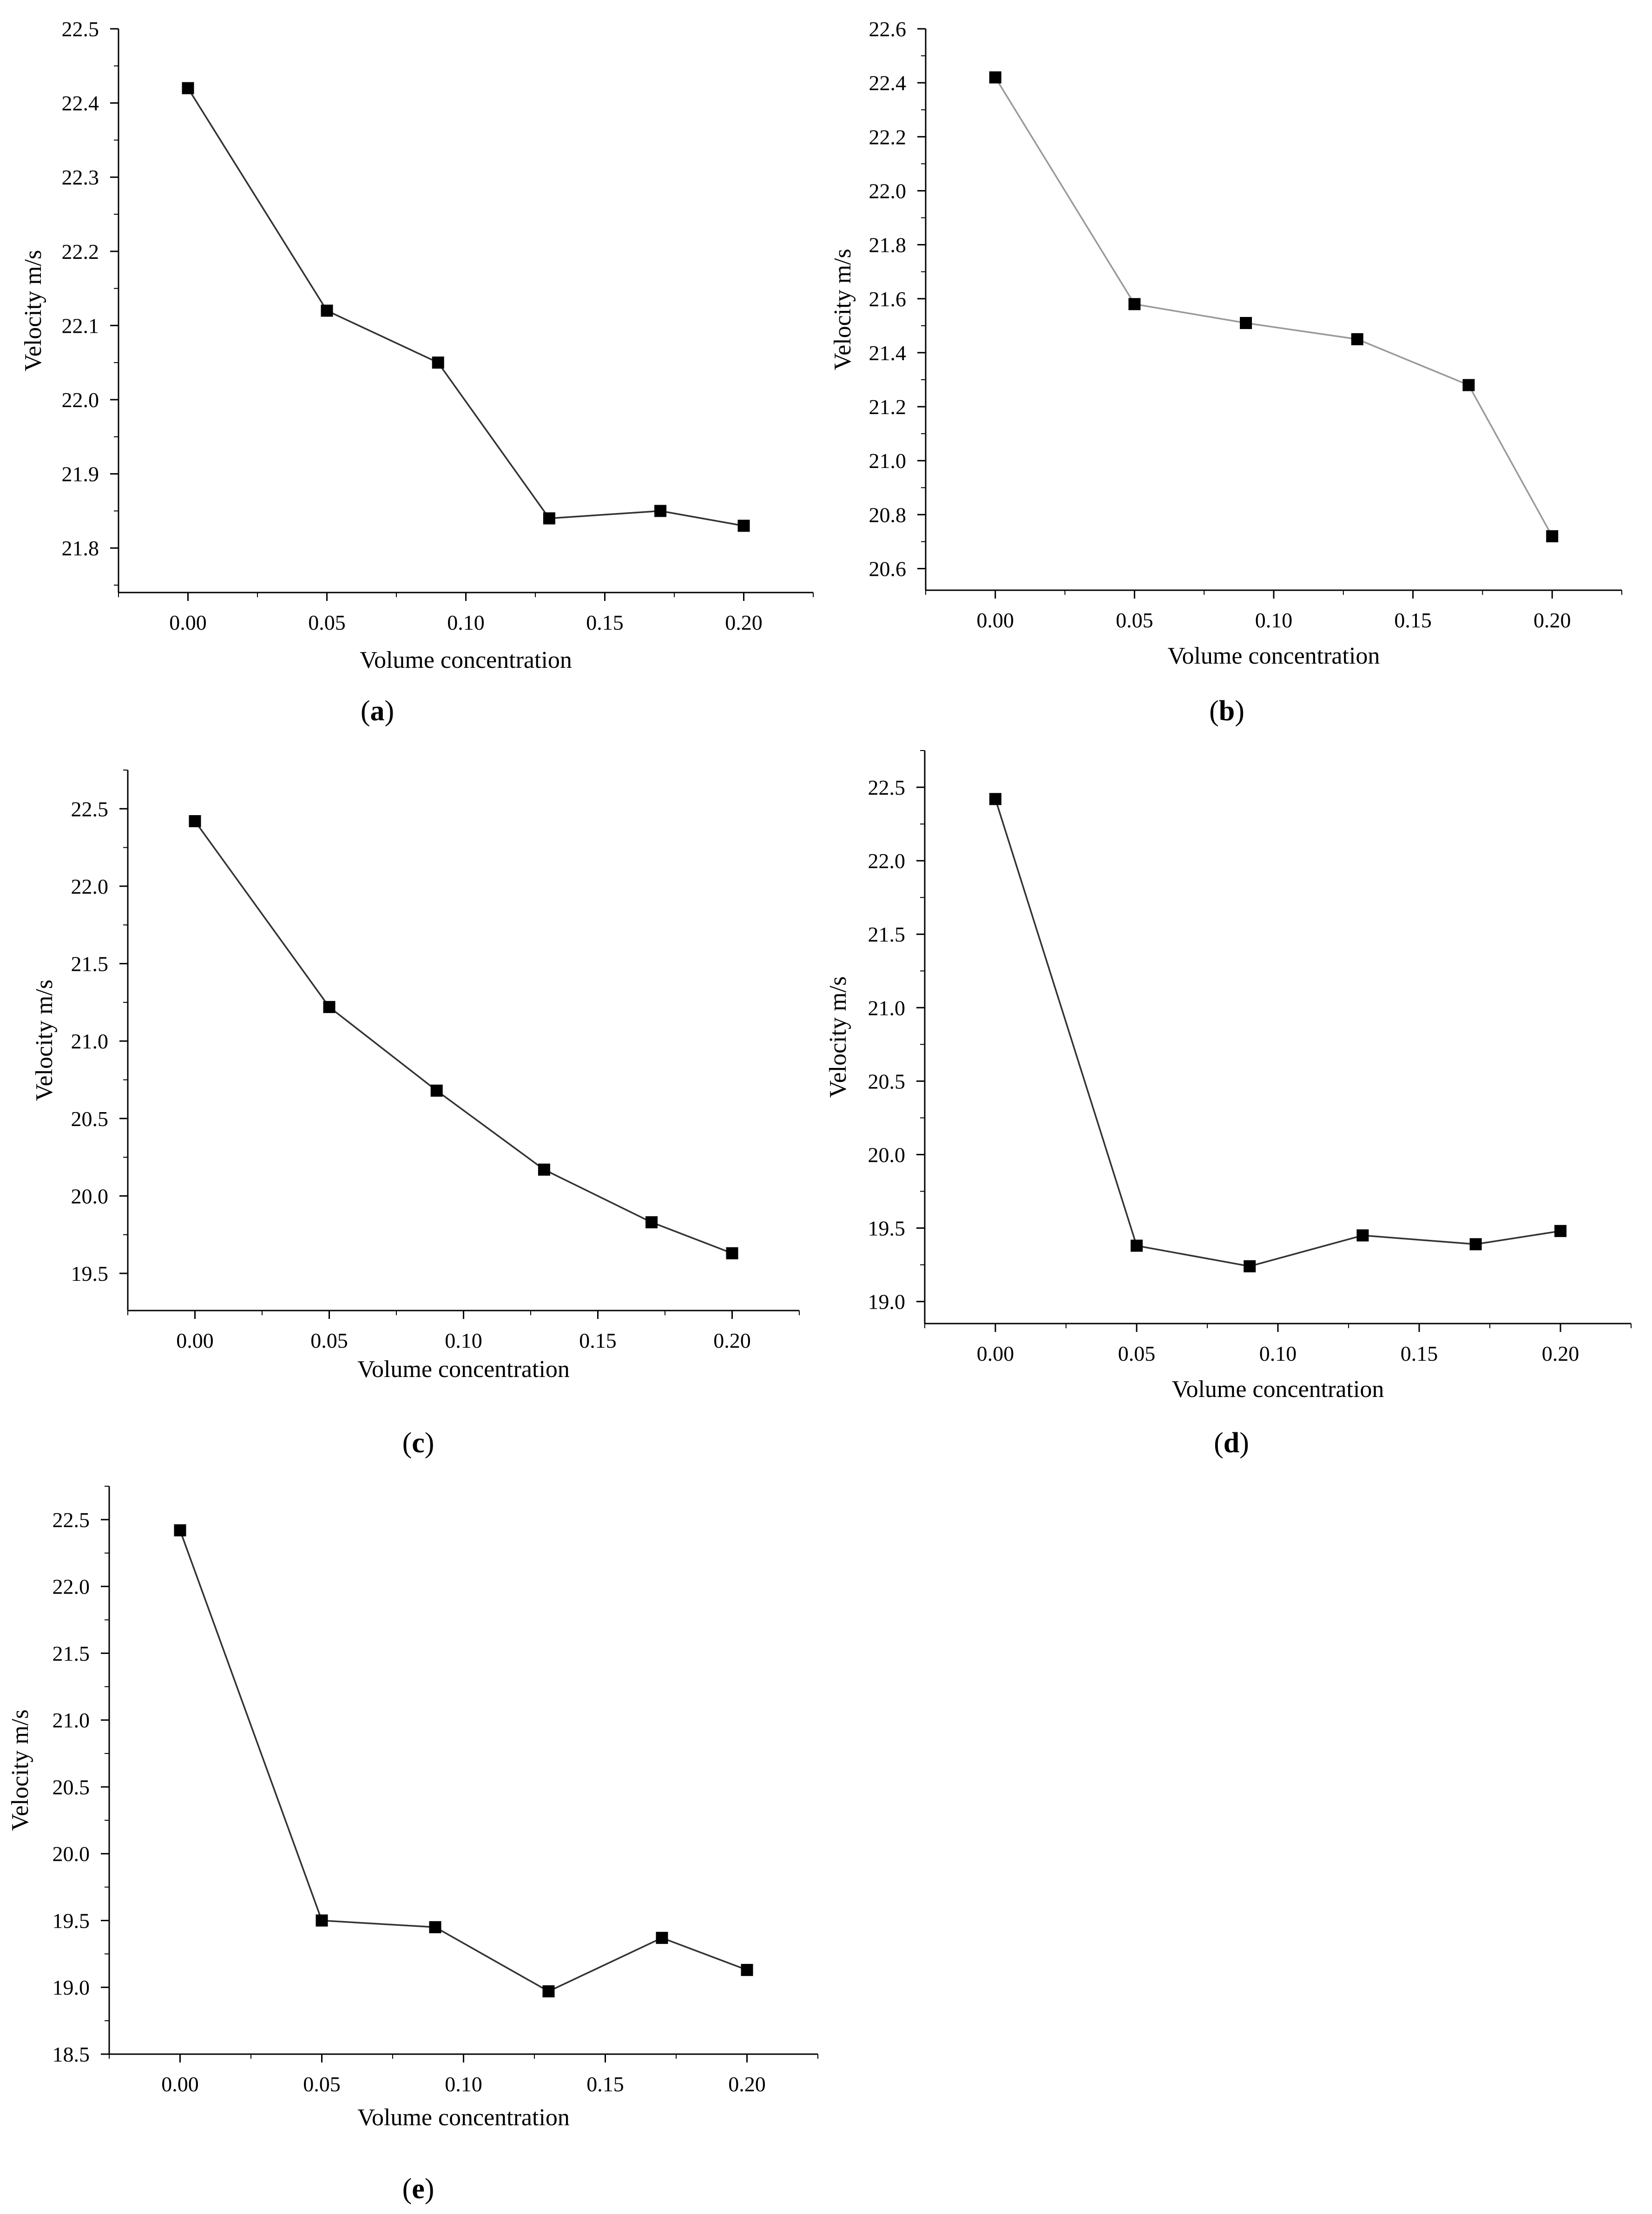 This screenshot has height=2214, width=1652. I want to click on y-tick-label: 21.6, so click(888, 299).